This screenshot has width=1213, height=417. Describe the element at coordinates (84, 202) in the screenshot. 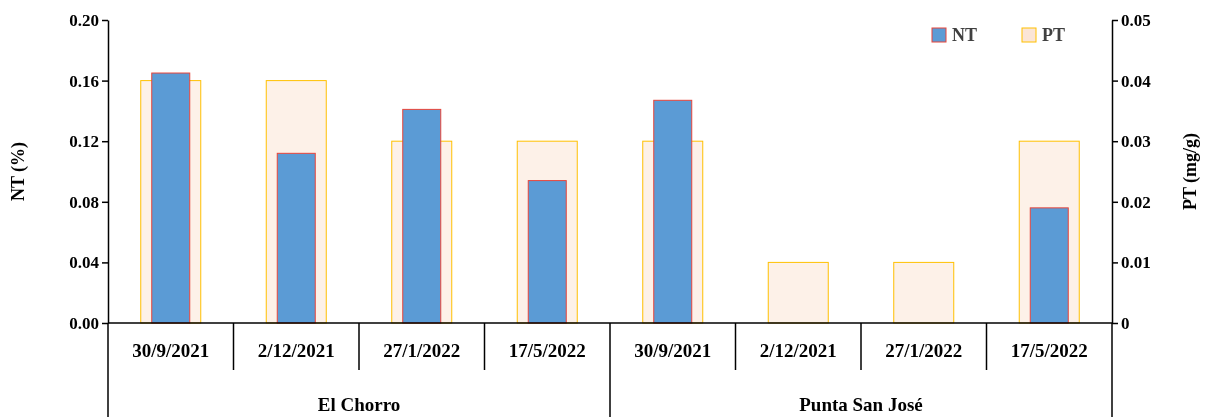

I see `y-tick-label: 0.08` at that location.